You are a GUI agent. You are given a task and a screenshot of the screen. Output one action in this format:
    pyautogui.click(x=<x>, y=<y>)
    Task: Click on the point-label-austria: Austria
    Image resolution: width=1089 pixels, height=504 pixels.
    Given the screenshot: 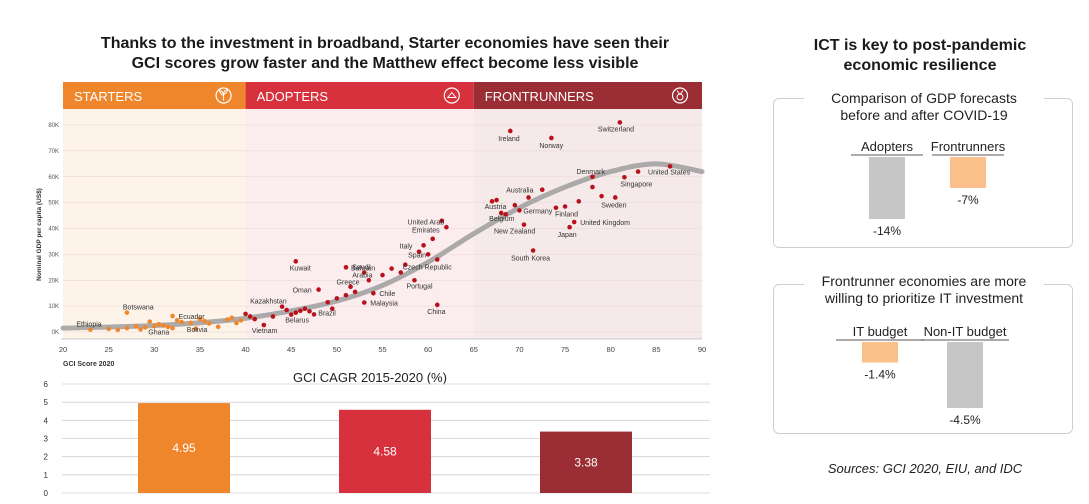 What is the action you would take?
    pyautogui.click(x=496, y=207)
    